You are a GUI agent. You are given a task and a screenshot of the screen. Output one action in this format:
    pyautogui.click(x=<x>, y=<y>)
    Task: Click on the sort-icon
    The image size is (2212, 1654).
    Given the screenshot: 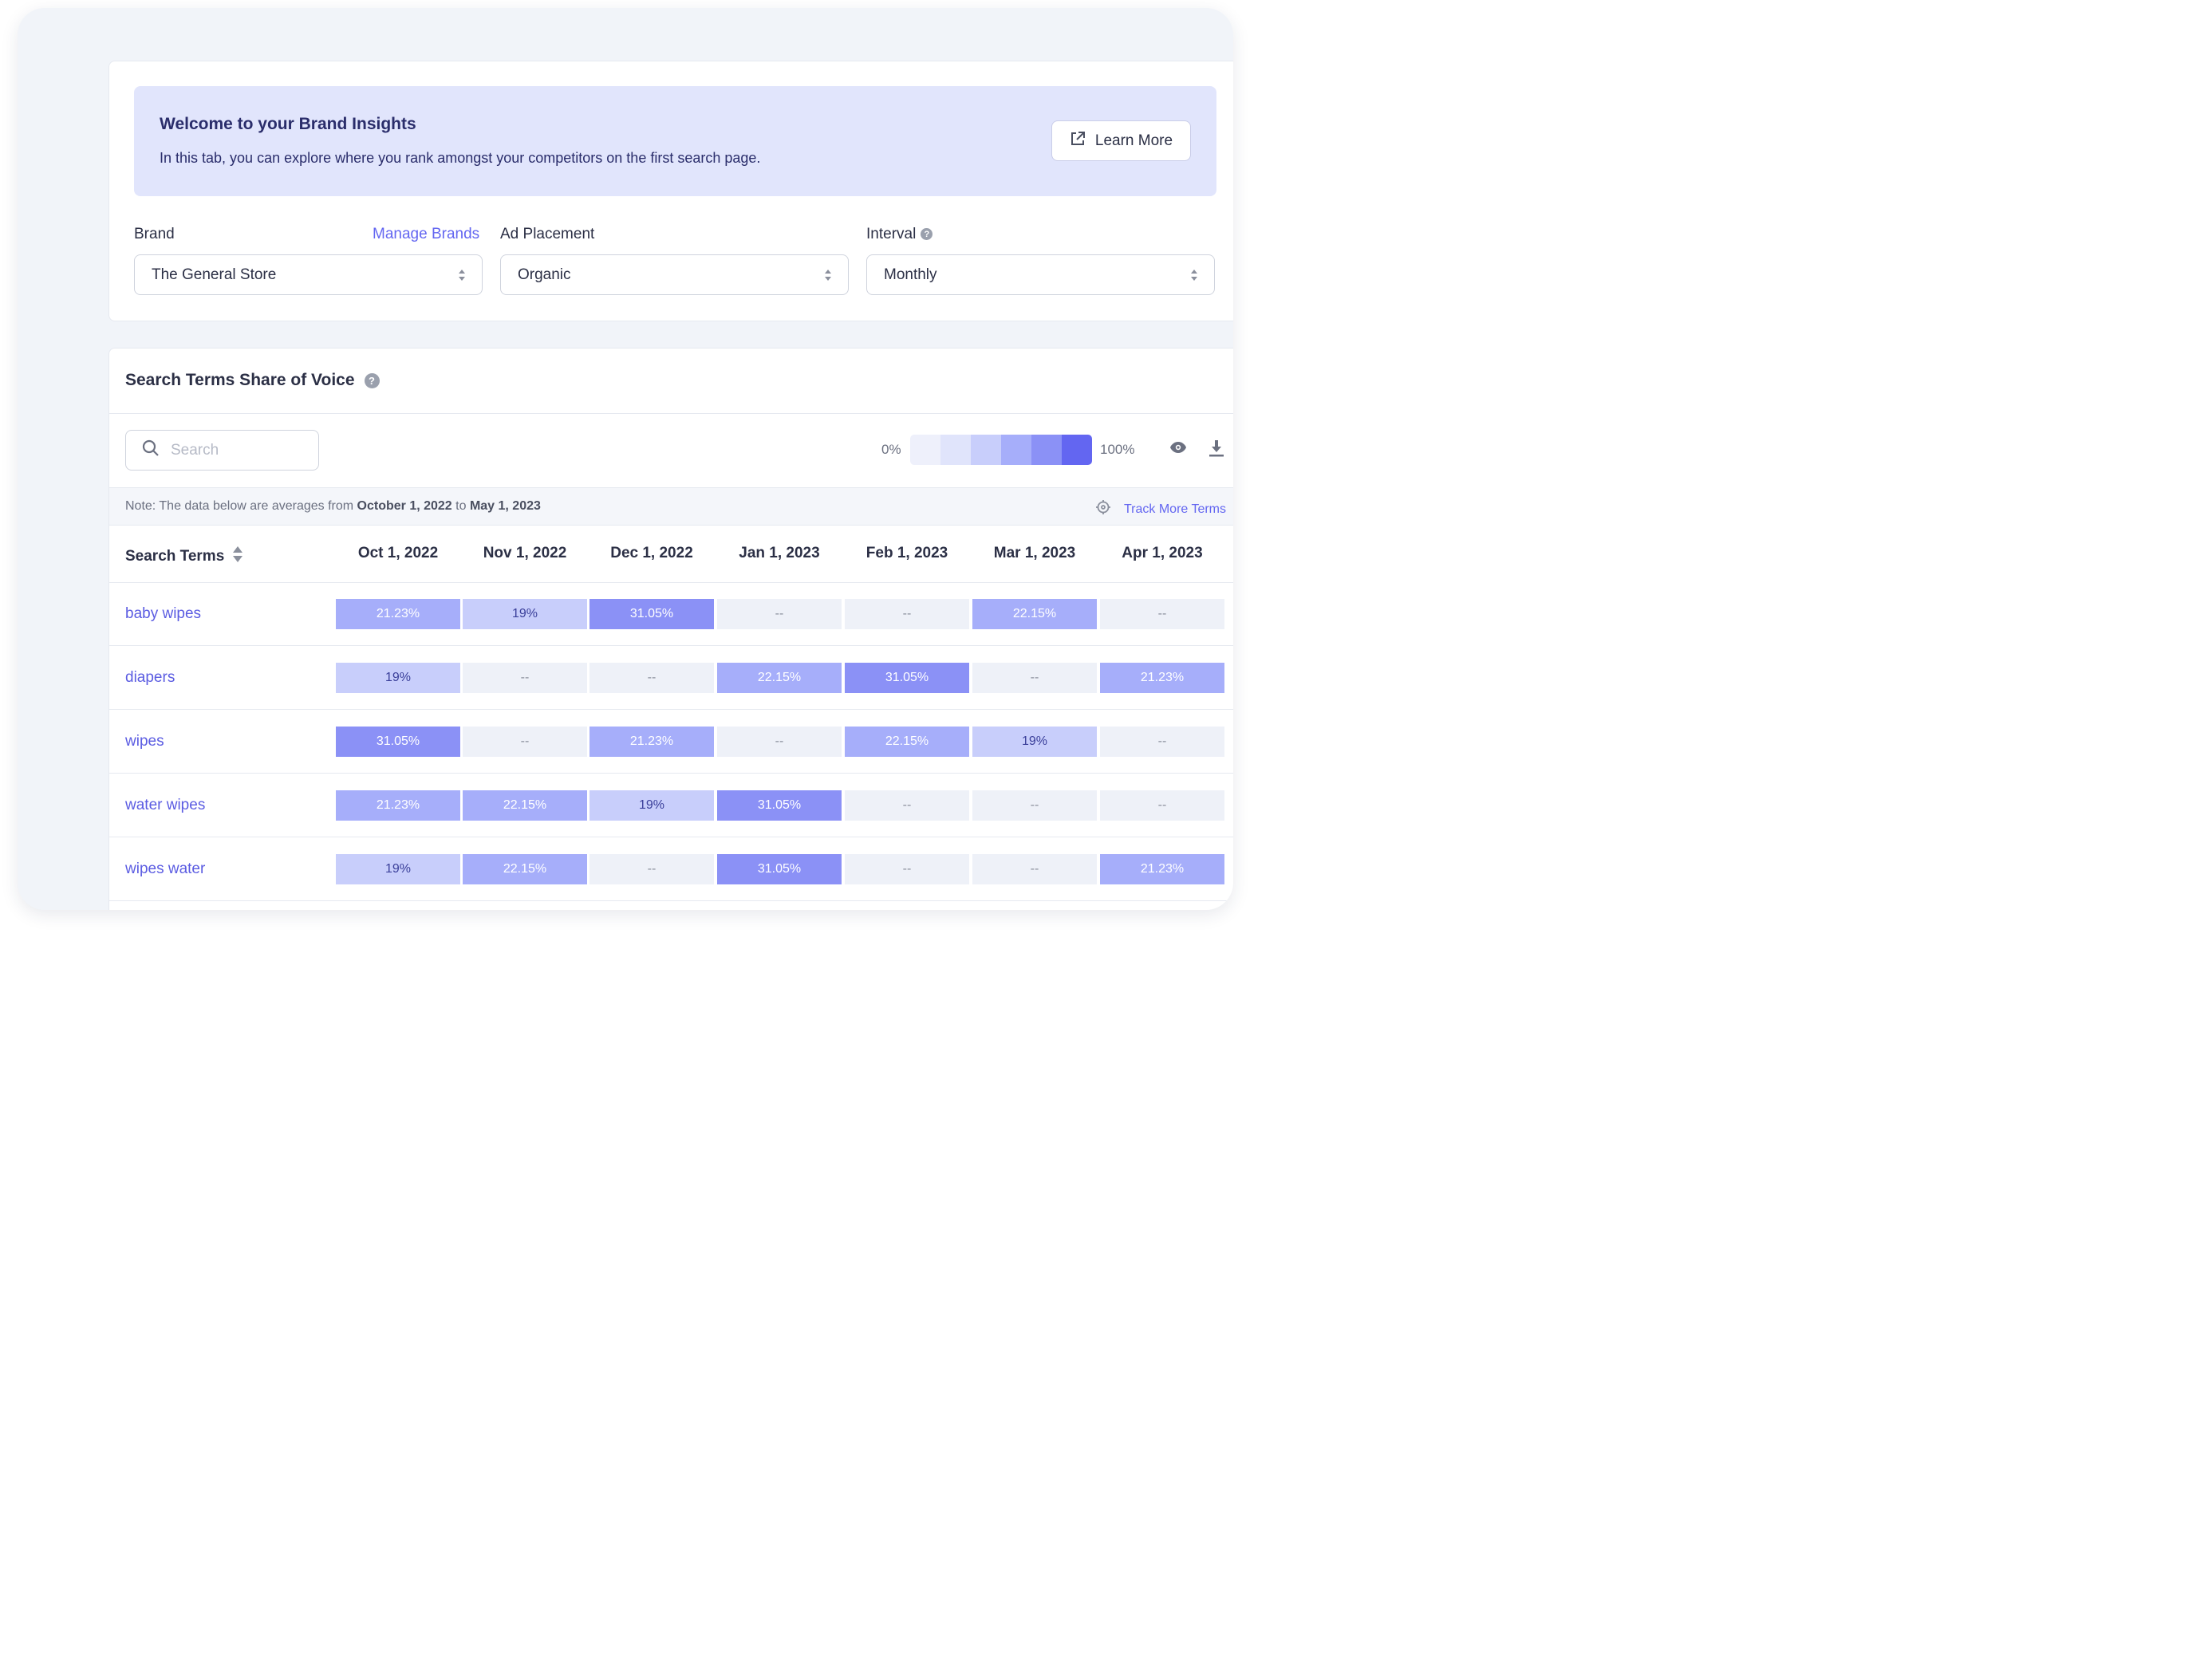 What is the action you would take?
    pyautogui.click(x=238, y=557)
    